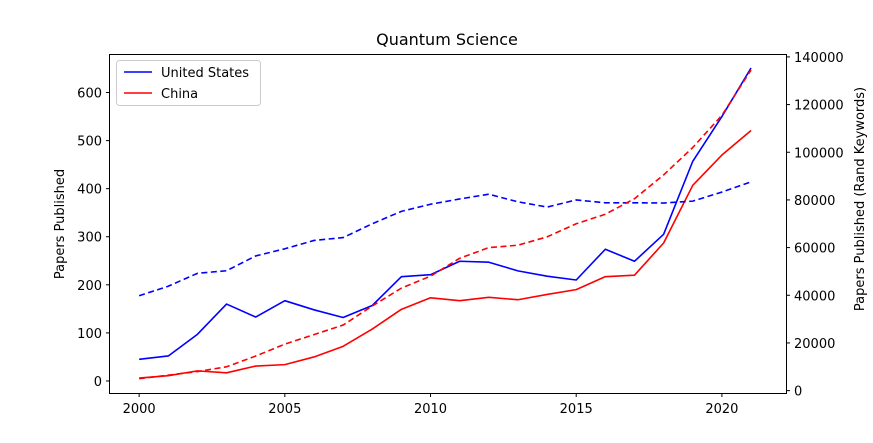 This screenshot has width=873, height=443. I want to click on y-tick-label-right: 0, so click(798, 392).